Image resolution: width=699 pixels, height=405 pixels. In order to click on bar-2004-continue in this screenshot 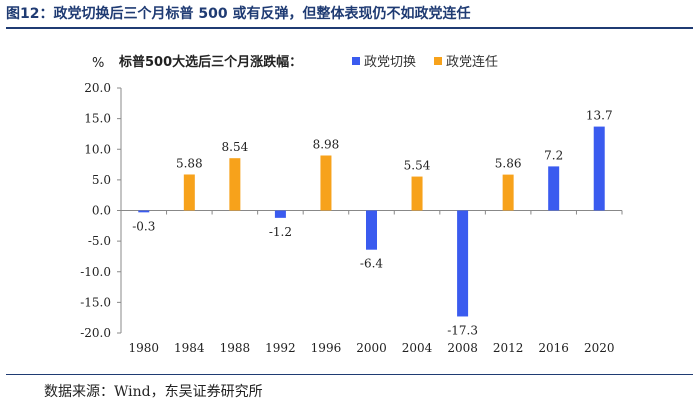, I will do `click(417, 193)`.